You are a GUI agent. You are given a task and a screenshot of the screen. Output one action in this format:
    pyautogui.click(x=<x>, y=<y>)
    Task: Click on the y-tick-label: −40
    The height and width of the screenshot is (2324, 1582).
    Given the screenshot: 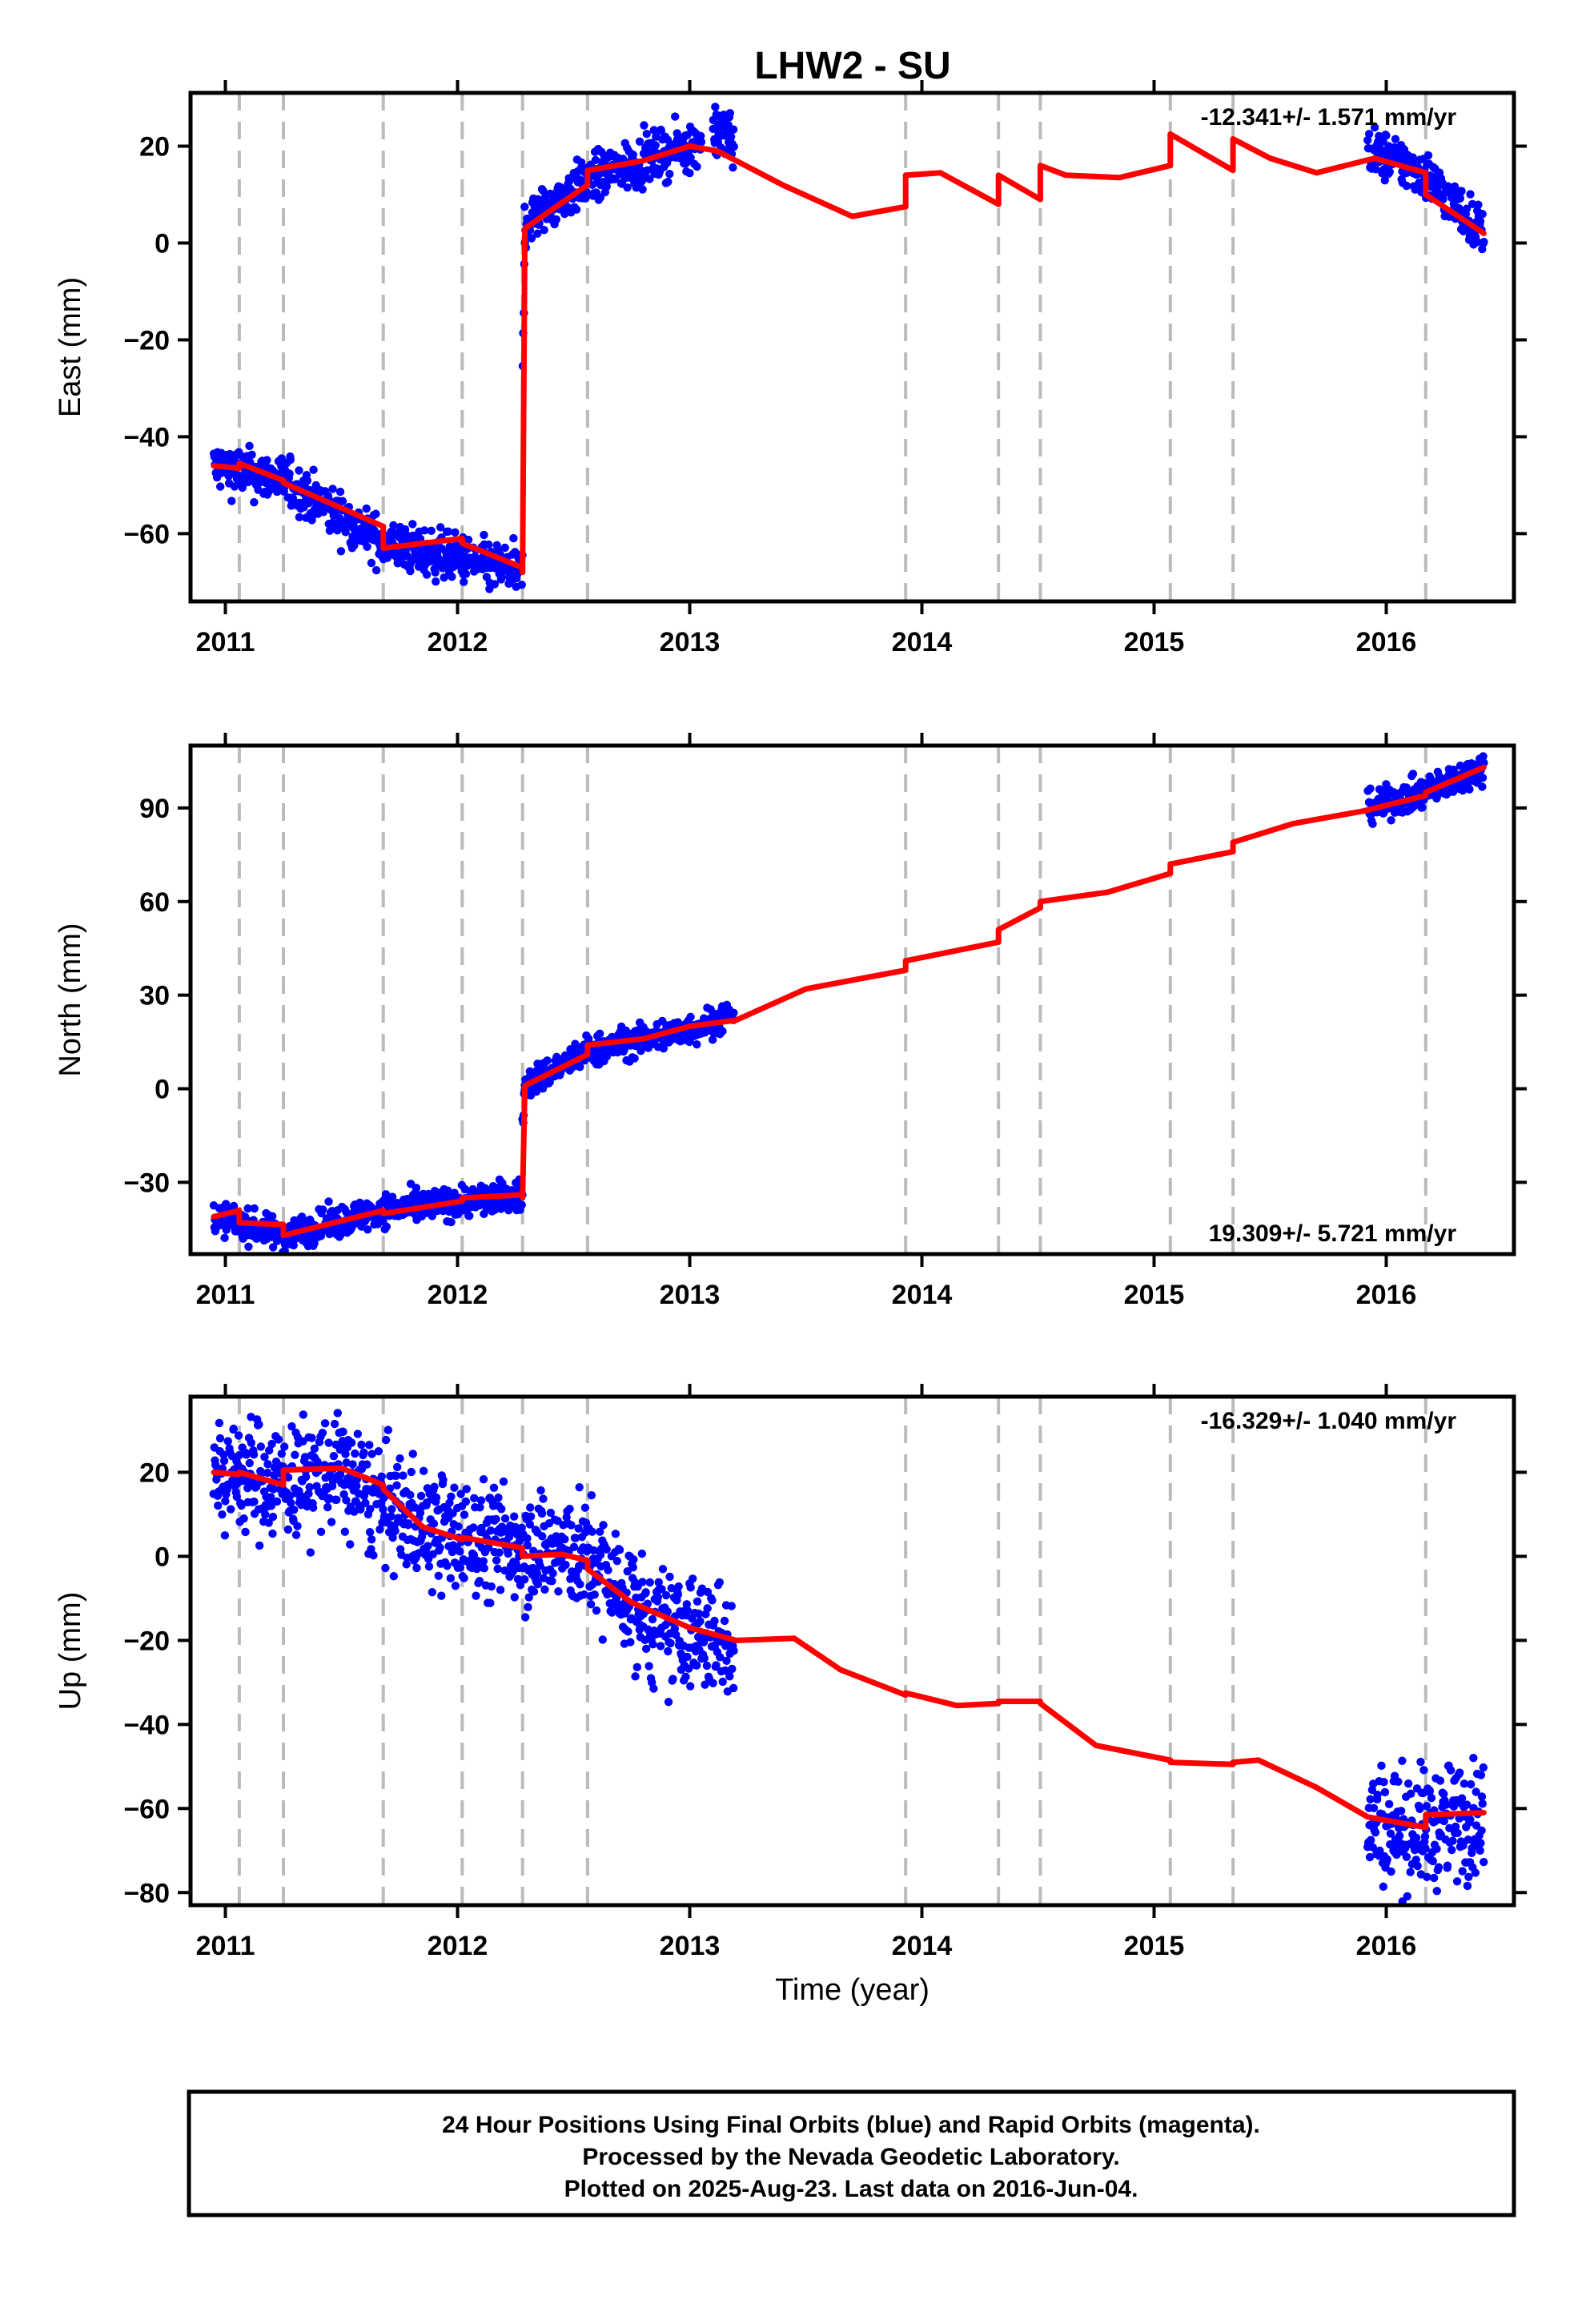 What is the action you would take?
    pyautogui.click(x=146, y=1725)
    